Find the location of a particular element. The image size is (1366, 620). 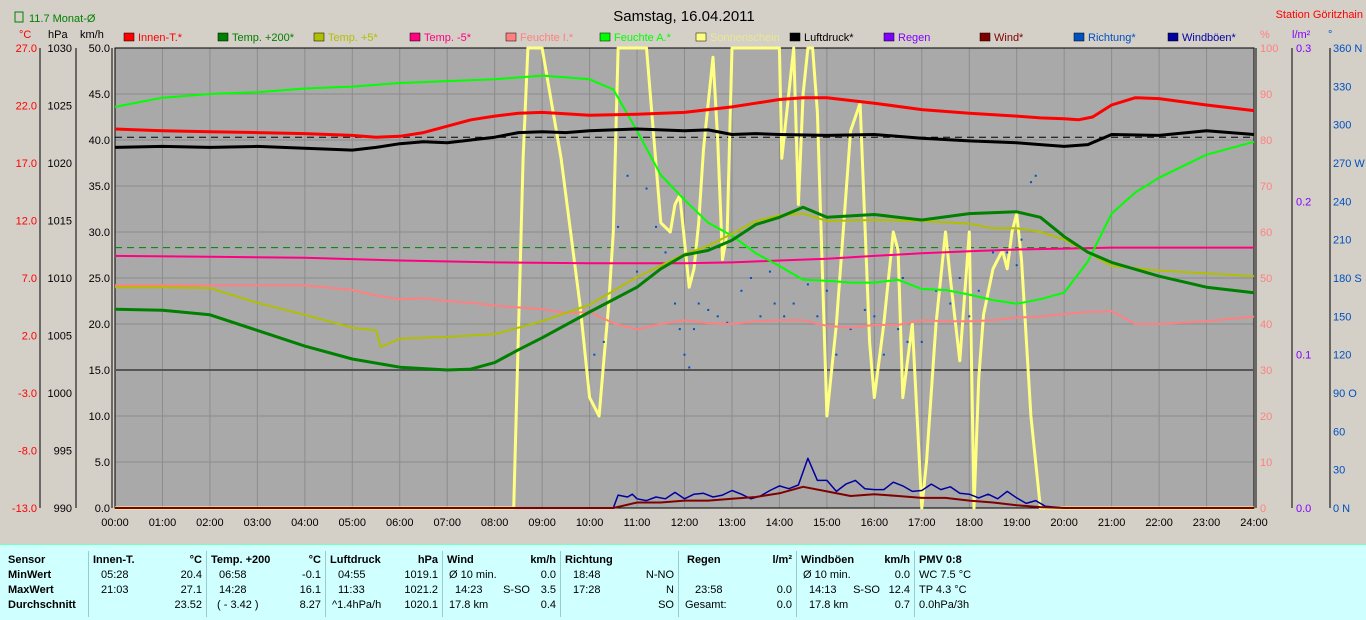

unit-speed: km/h is located at coordinates (92, 35).